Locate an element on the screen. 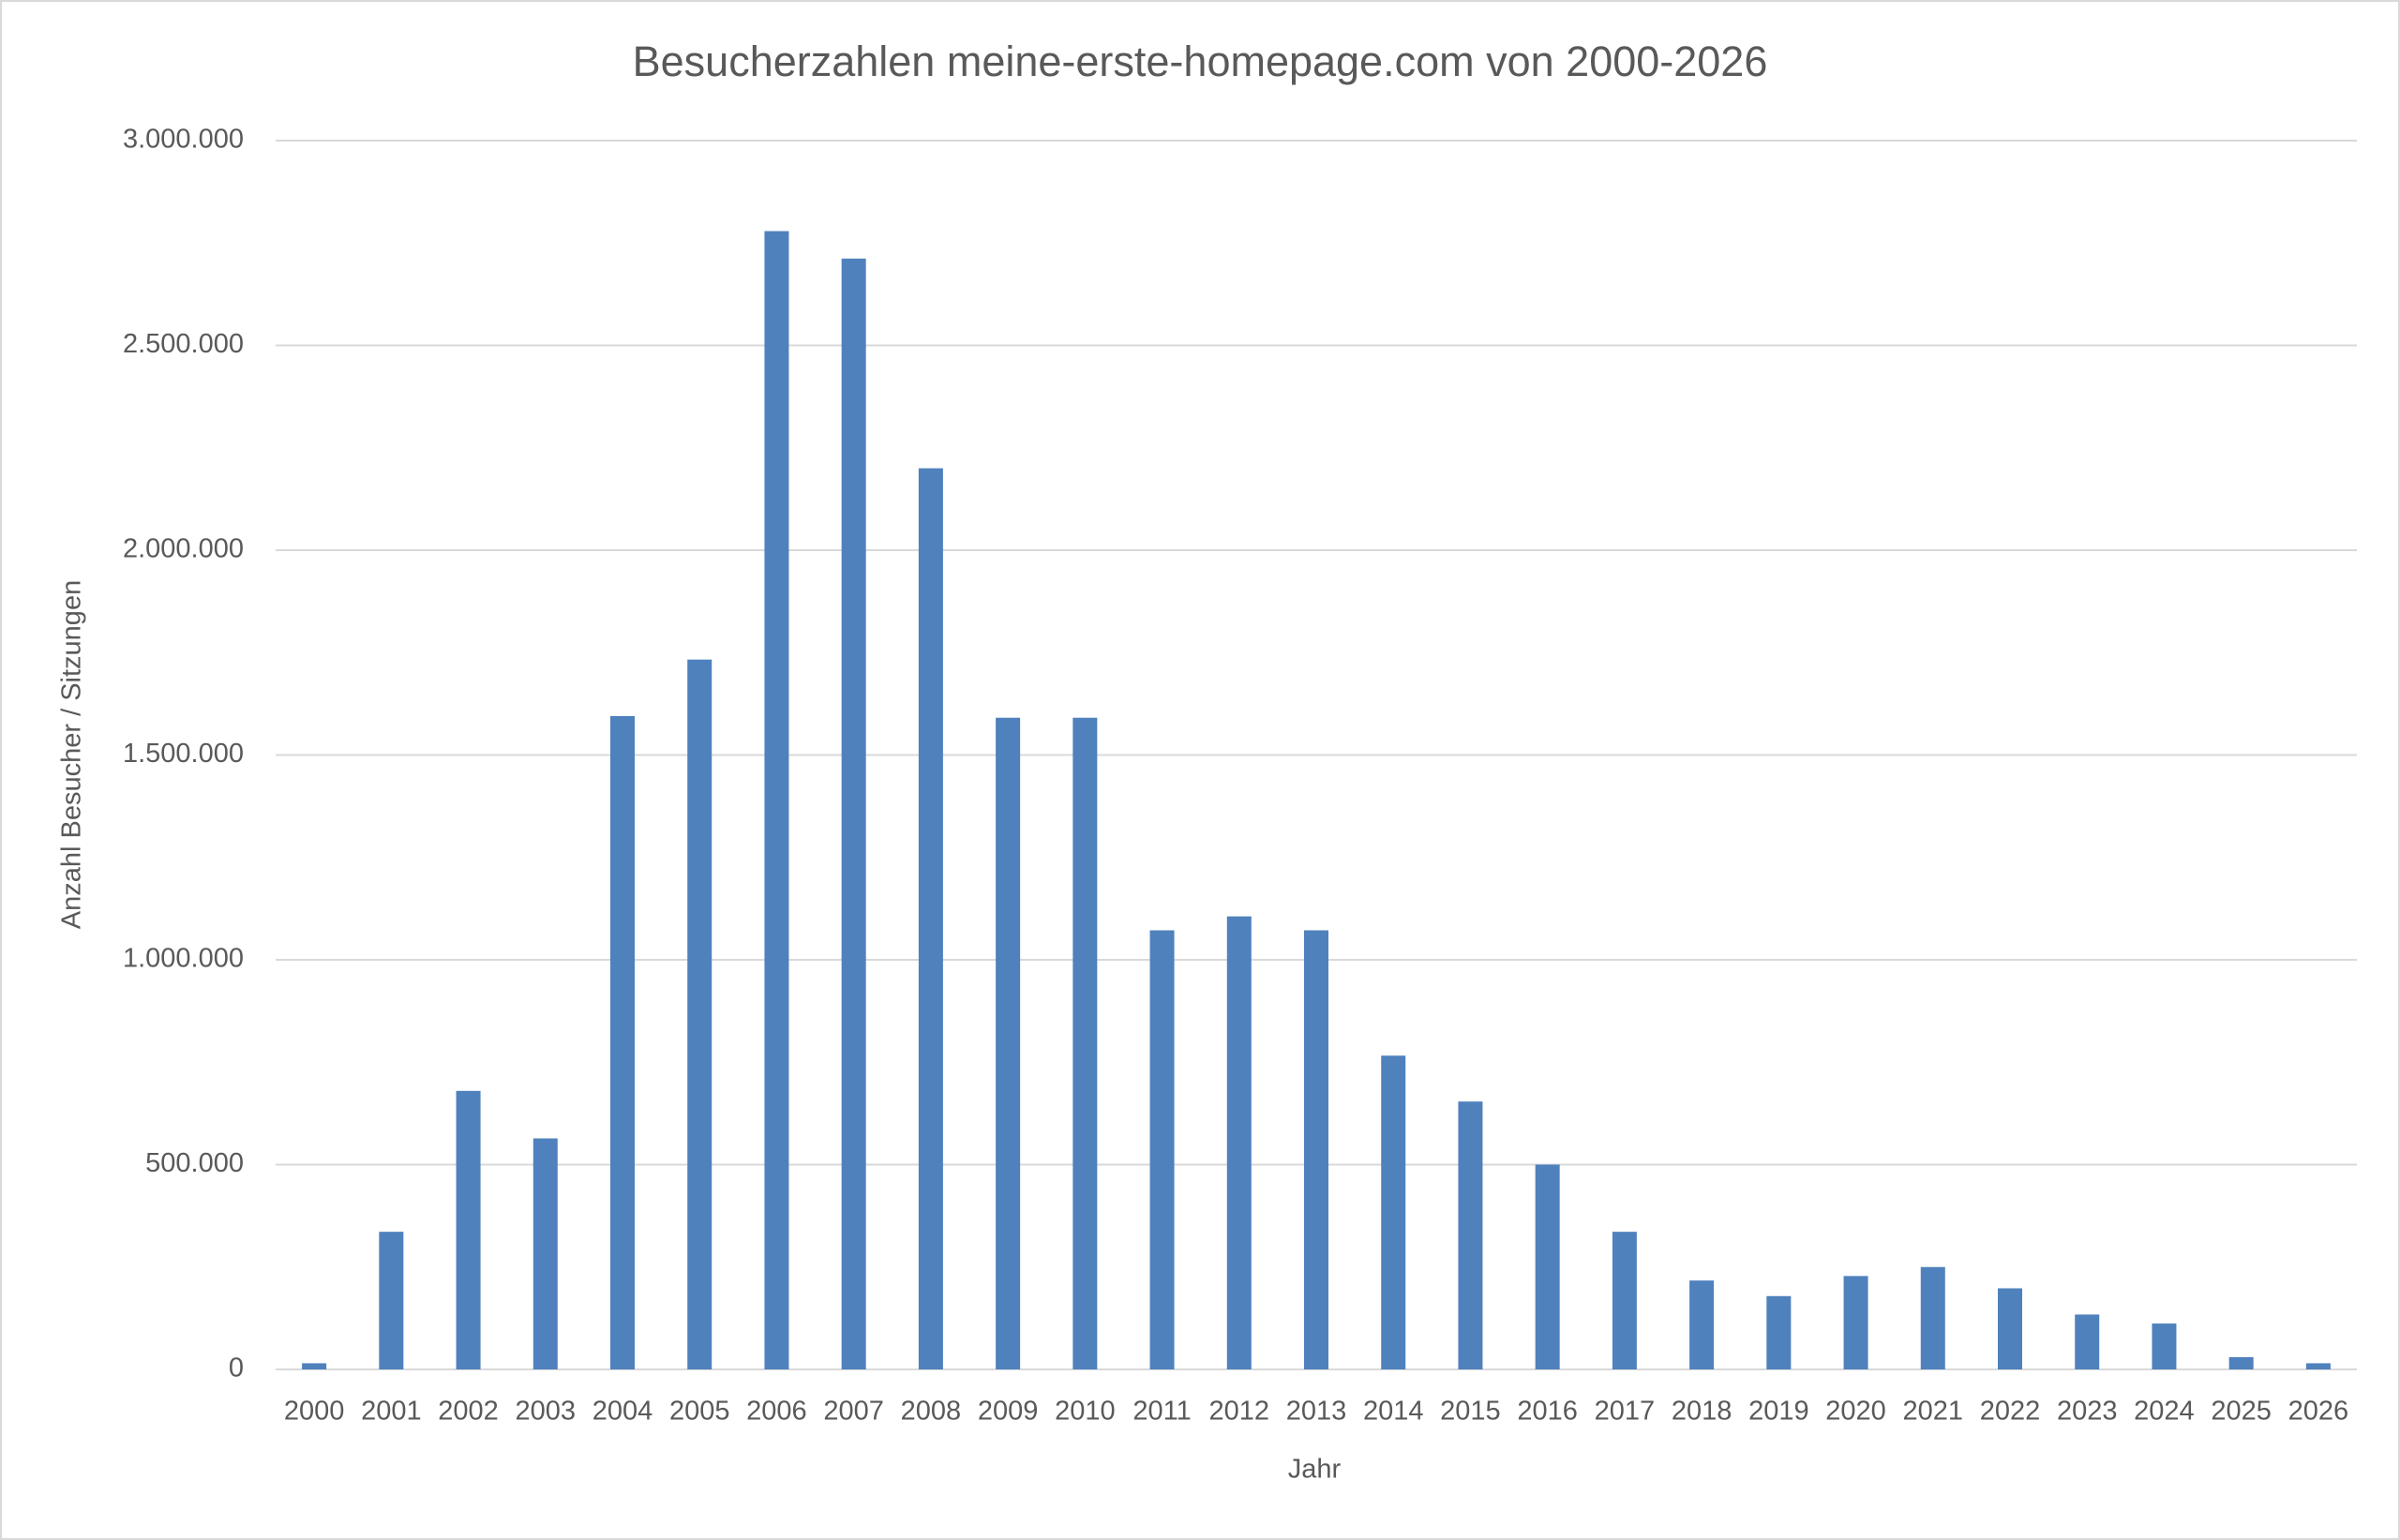  x-tick-label: 2021 is located at coordinates (1933, 1412).